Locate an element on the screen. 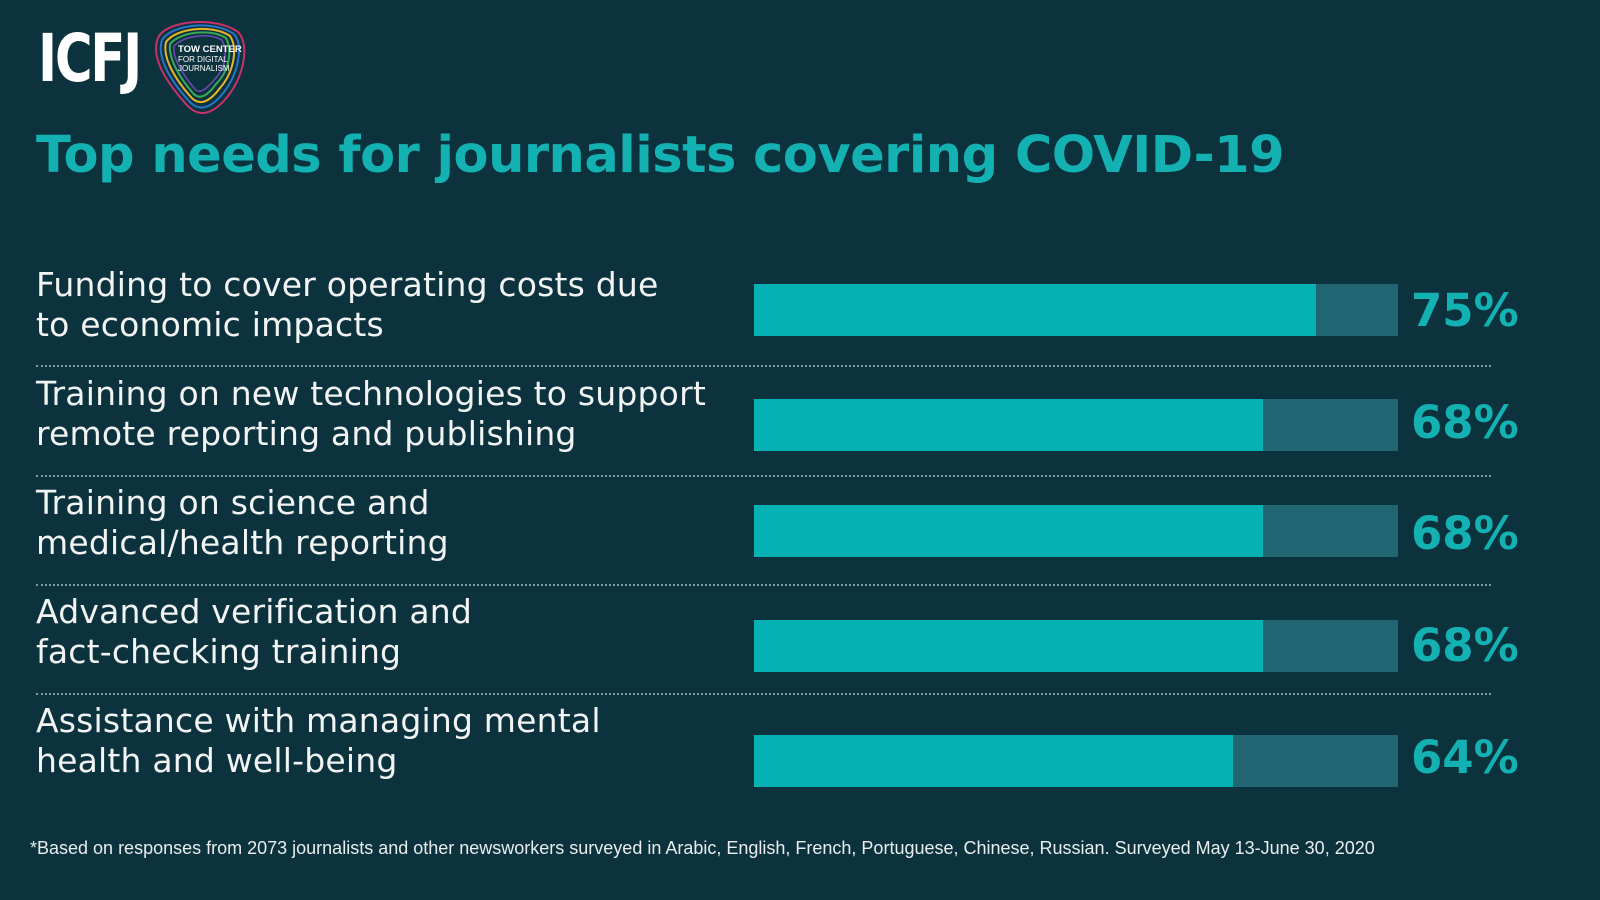  category-label-line: medical/health reporting is located at coordinates (242, 542).